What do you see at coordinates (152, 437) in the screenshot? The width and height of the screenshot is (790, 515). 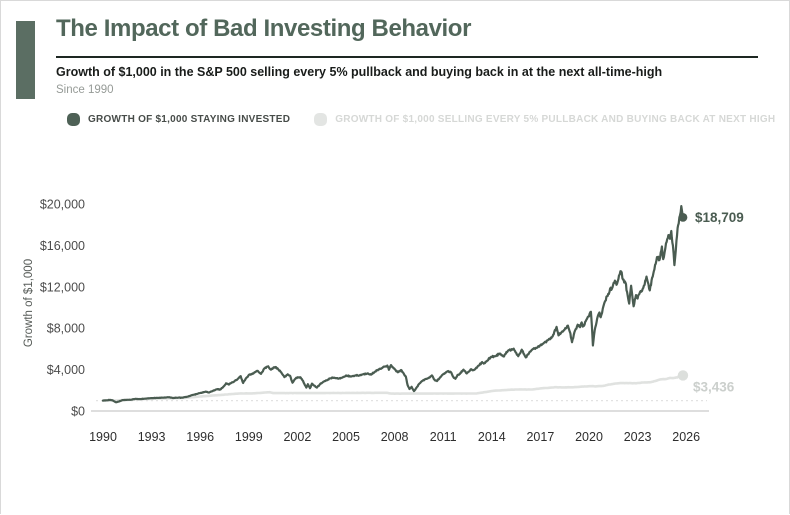 I see `x-tick-label: 1993` at bounding box center [152, 437].